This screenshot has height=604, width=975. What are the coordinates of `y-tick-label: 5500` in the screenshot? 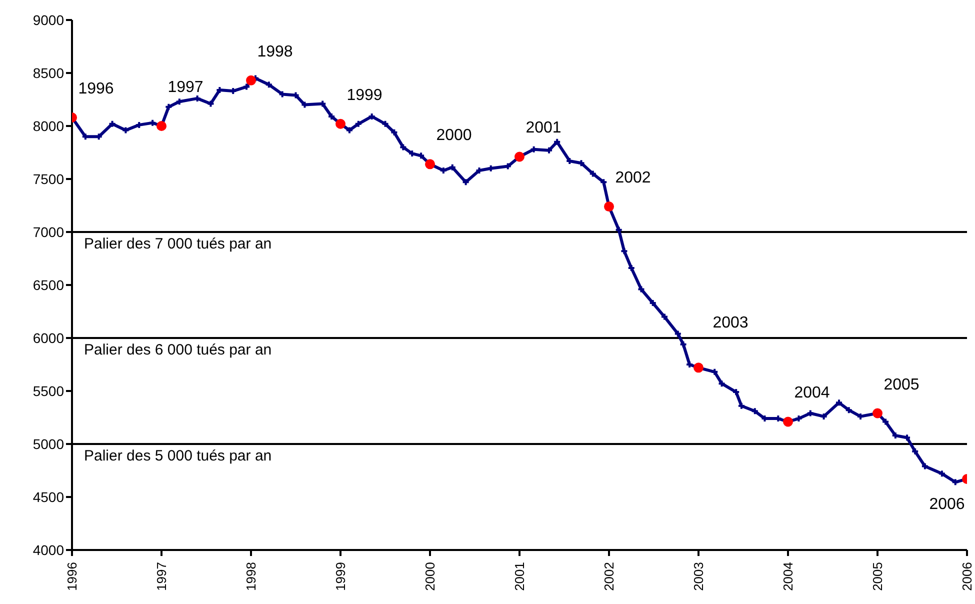 It's located at (48, 390).